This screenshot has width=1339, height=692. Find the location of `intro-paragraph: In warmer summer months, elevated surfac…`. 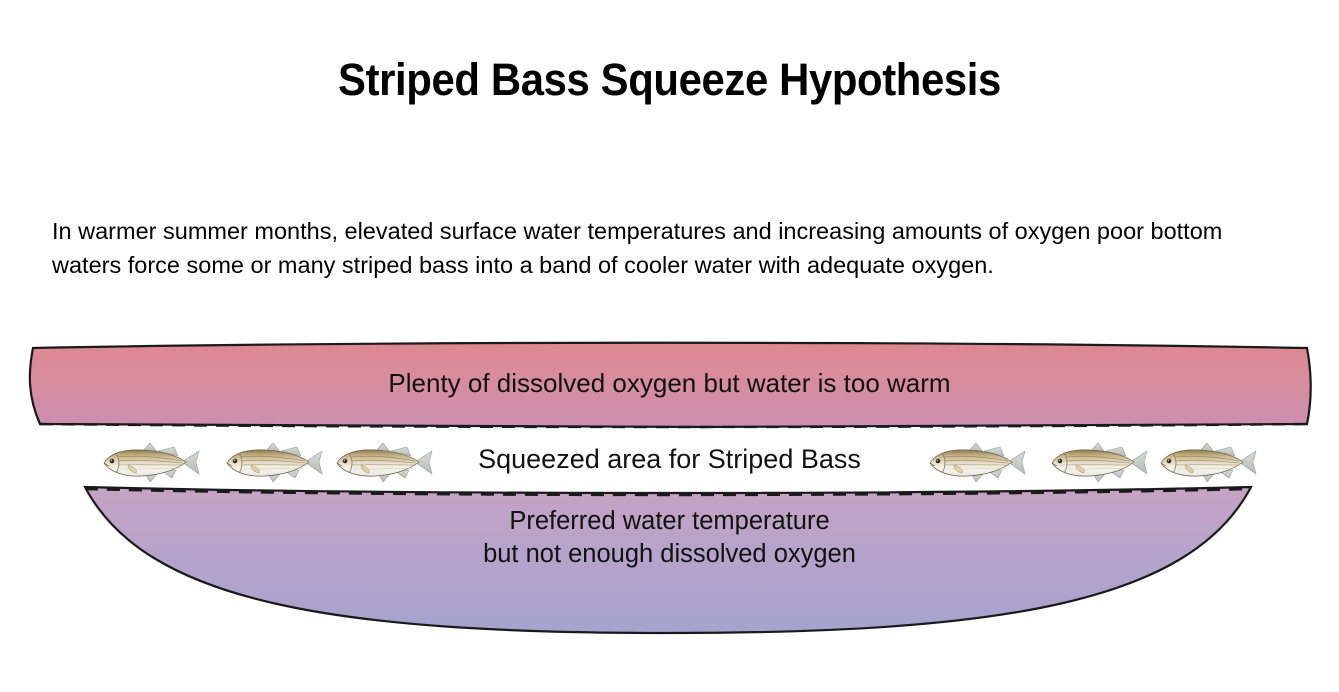

intro-paragraph: In warmer summer months, elevated surfac… is located at coordinates (637, 247).